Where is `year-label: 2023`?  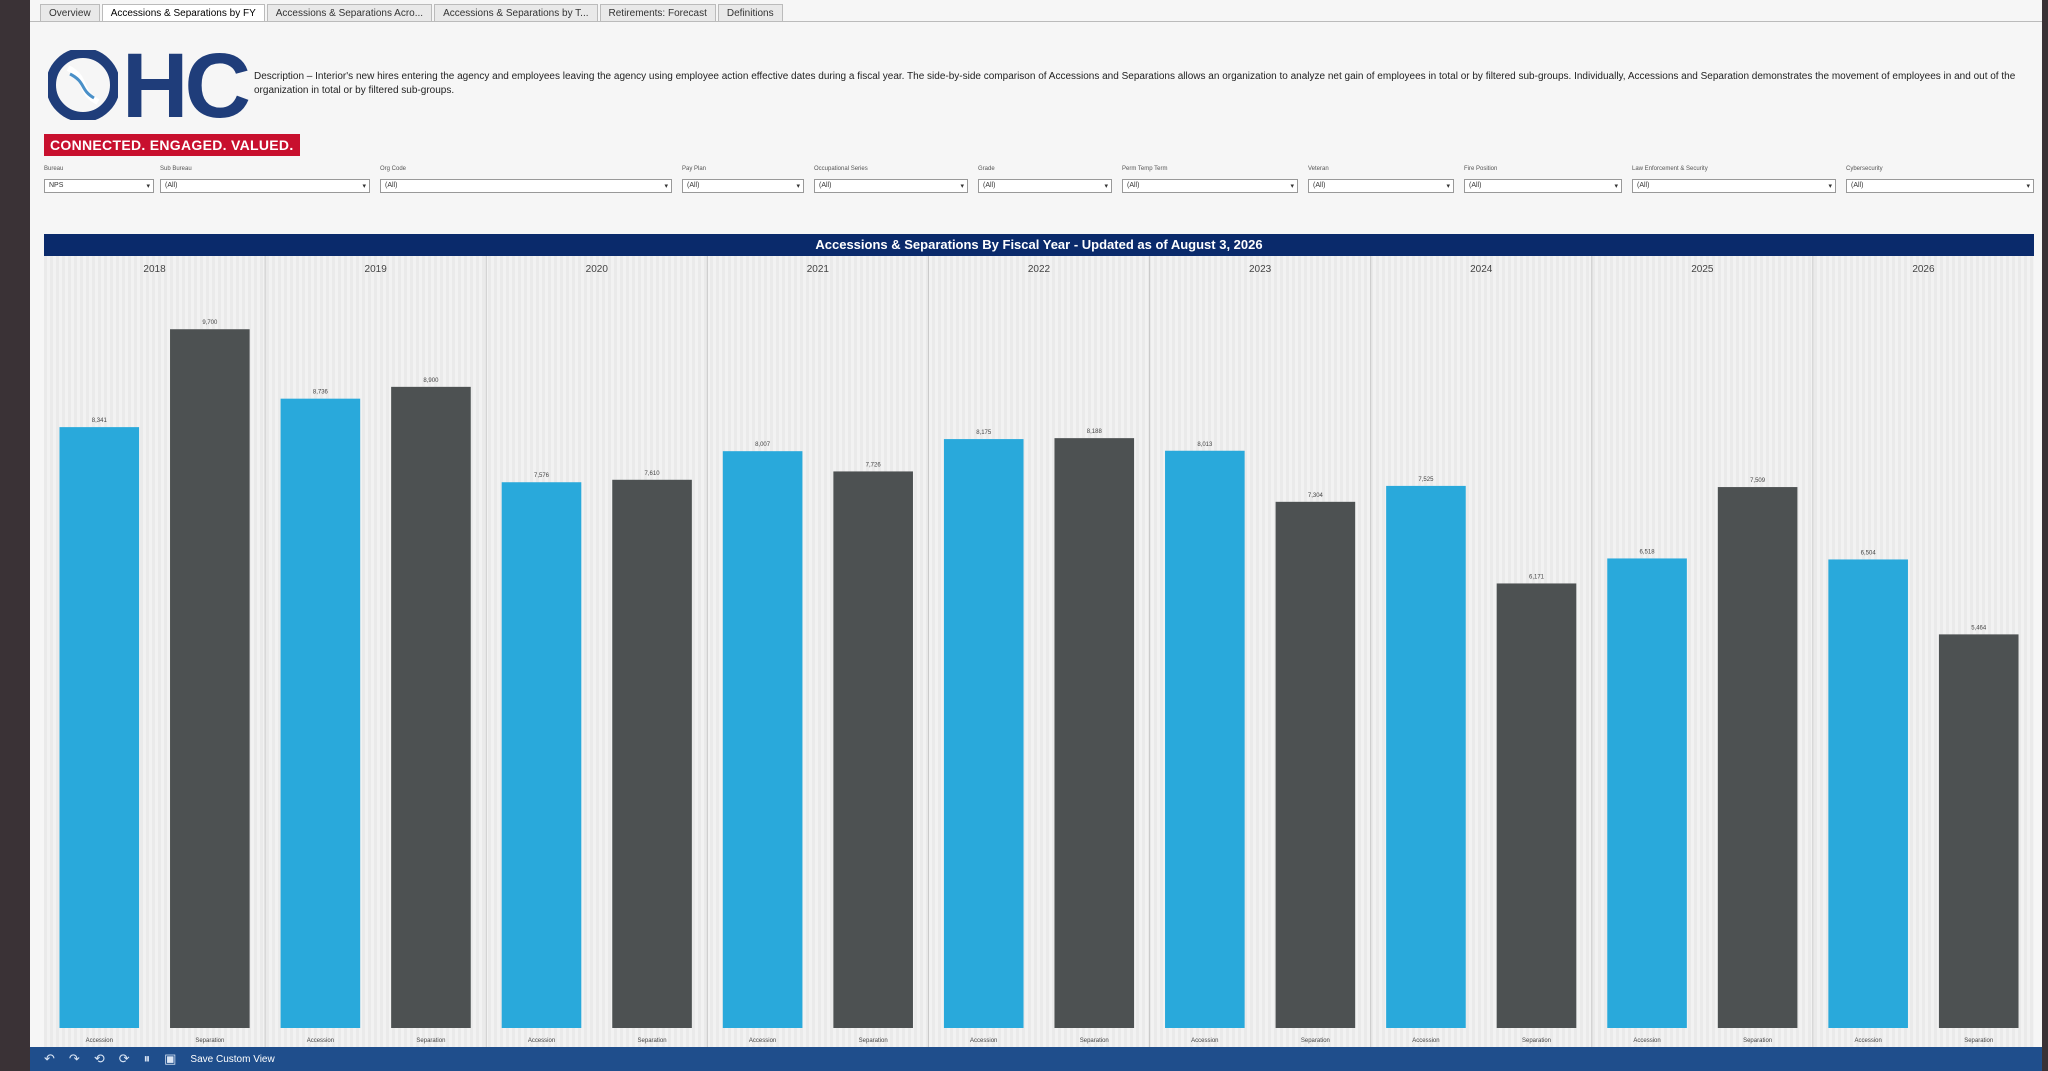
year-label: 2023 is located at coordinates (1260, 269).